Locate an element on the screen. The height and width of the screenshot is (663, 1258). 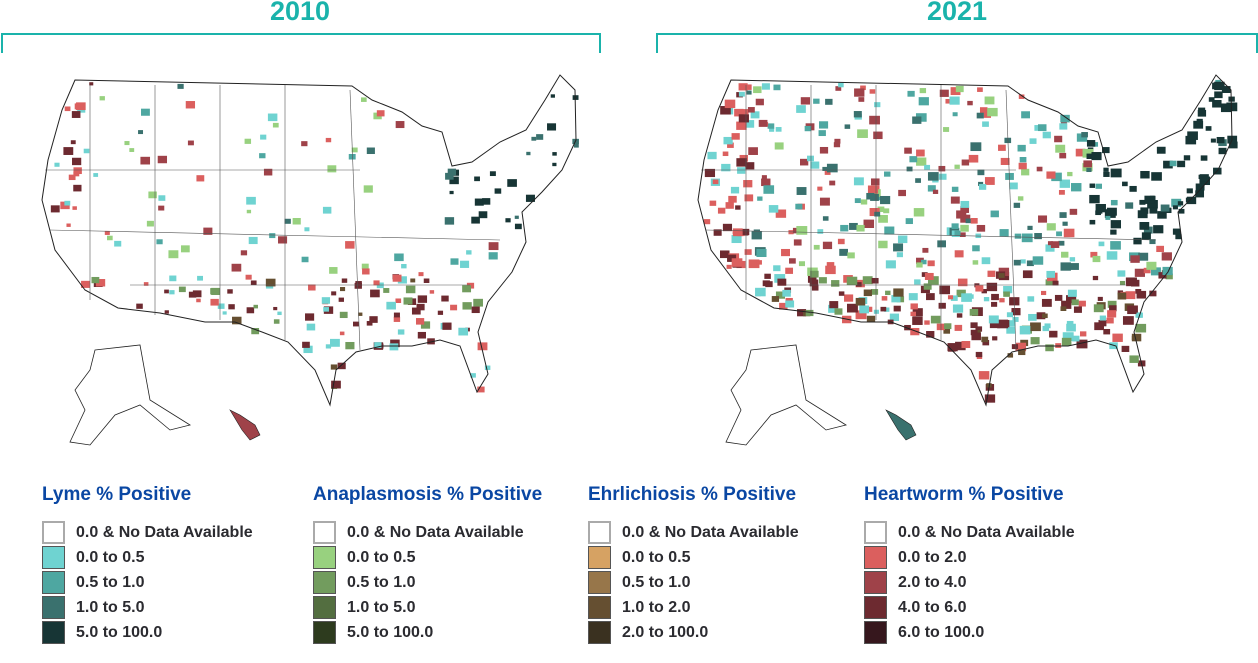
legend-title: Ehrlichiosis % Positive is located at coordinates (692, 494).